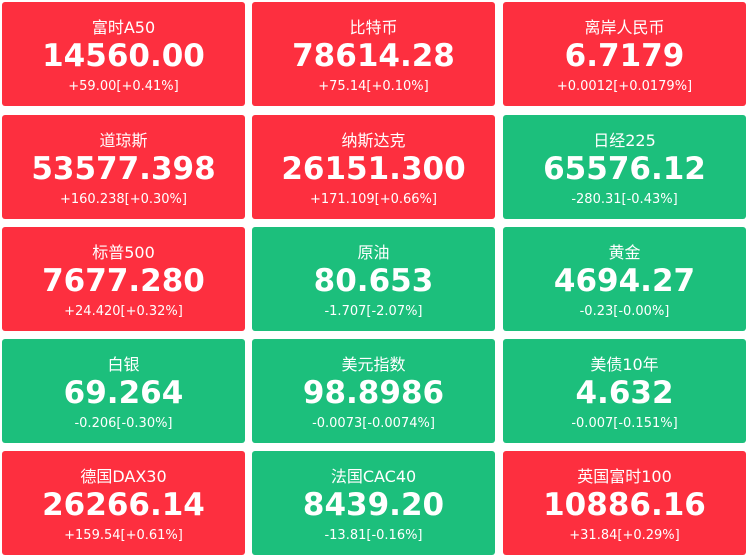 The image size is (748, 557). Describe the element at coordinates (123, 140) in the screenshot. I see `quote-name: 道琼斯` at that location.